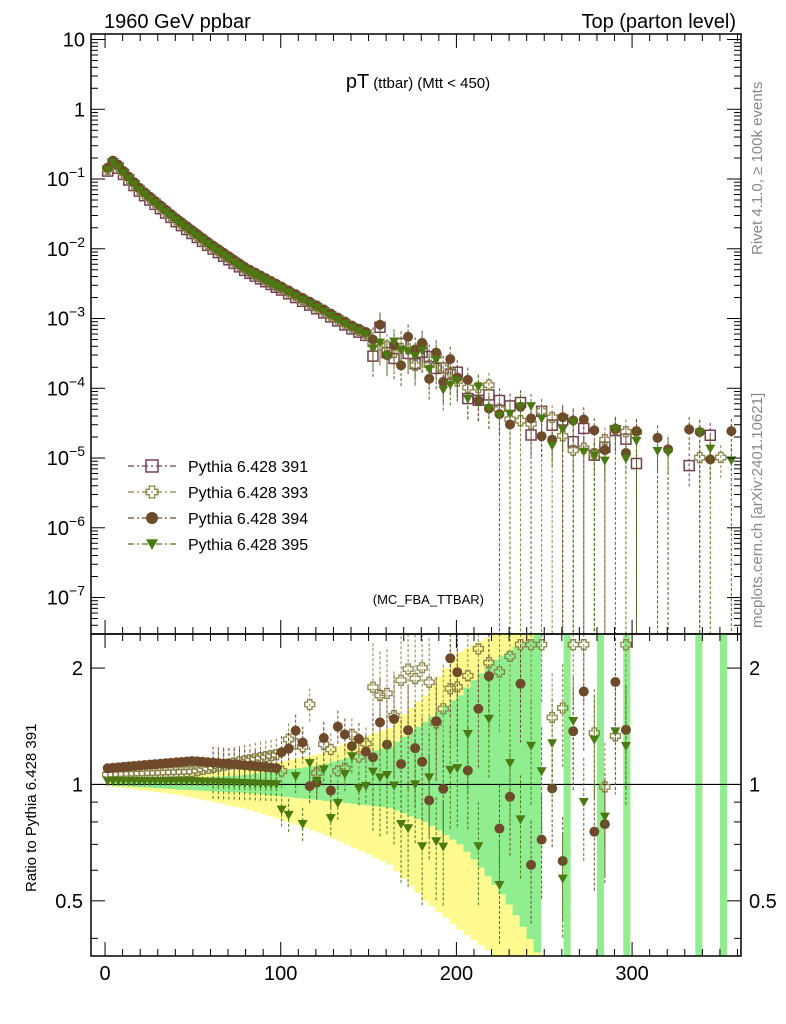 The image size is (786, 1024). Describe the element at coordinates (69, 902) in the screenshot. I see `ratio-y-tick-label-left: 0.5` at that location.